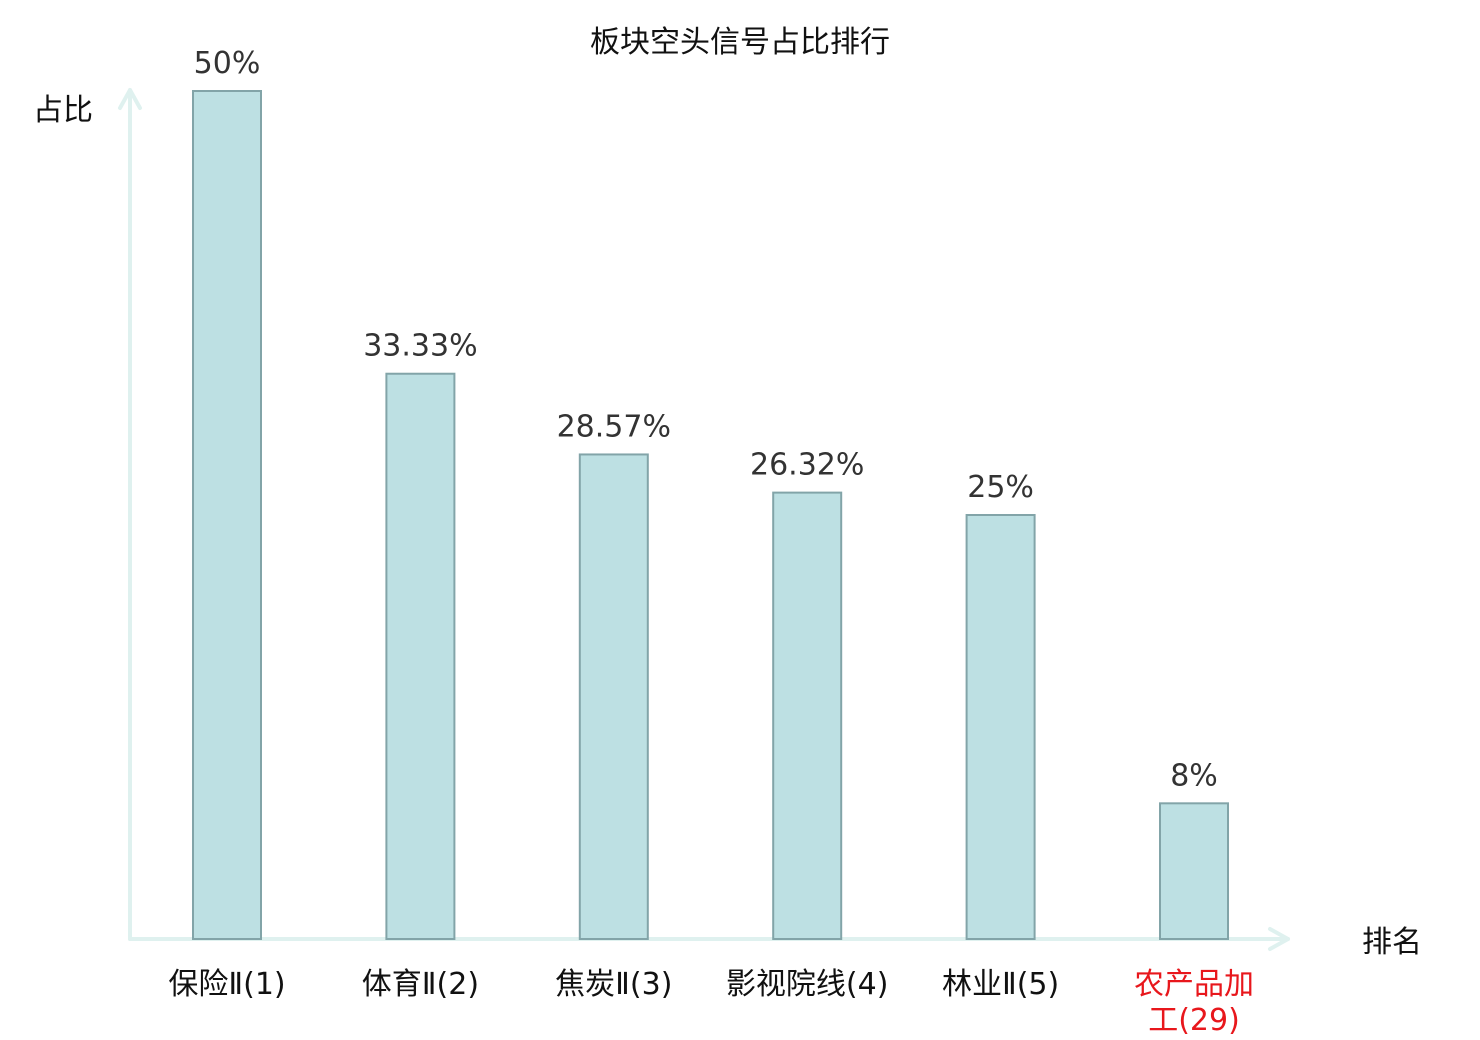 Image resolution: width=1480 pixels, height=1040 pixels. Describe the element at coordinates (711, 1002) in the screenshot. I see `category-labels: 保险Ⅱ(1) 体育Ⅱ(2) 焦炭Ⅱ(3) 影视院线(4) 林业Ⅱ(5) 农产品加工(29)` at that location.